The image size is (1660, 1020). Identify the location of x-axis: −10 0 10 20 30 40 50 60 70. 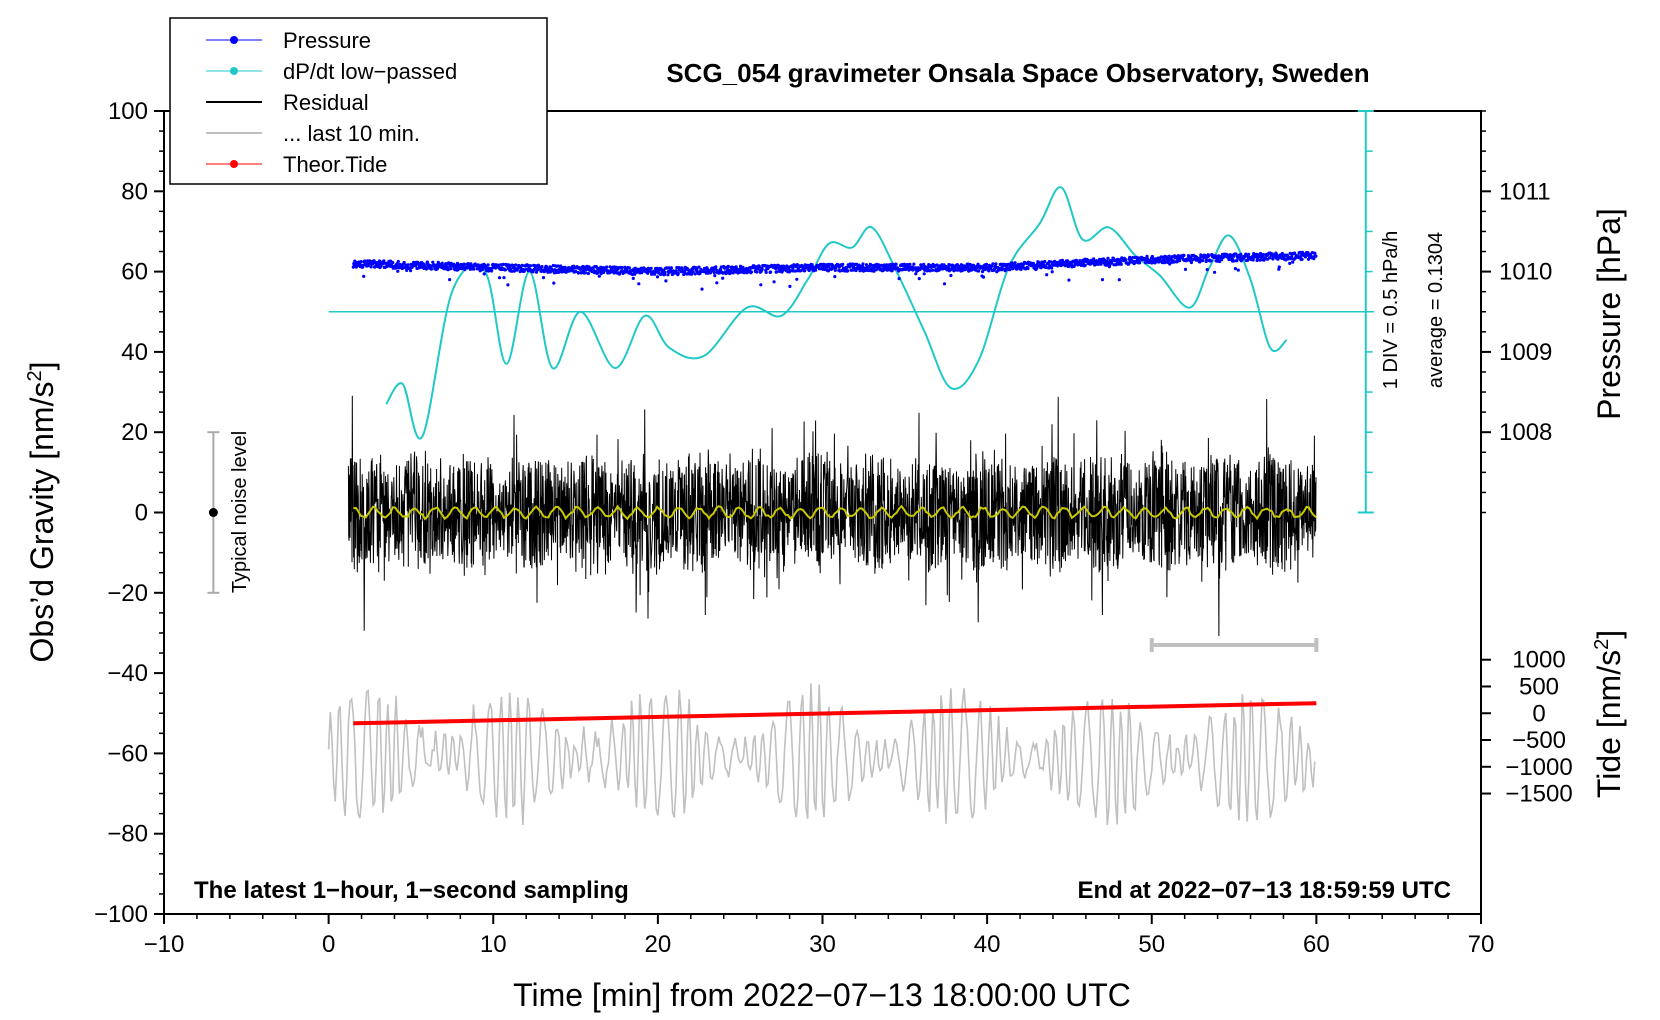
(819, 936).